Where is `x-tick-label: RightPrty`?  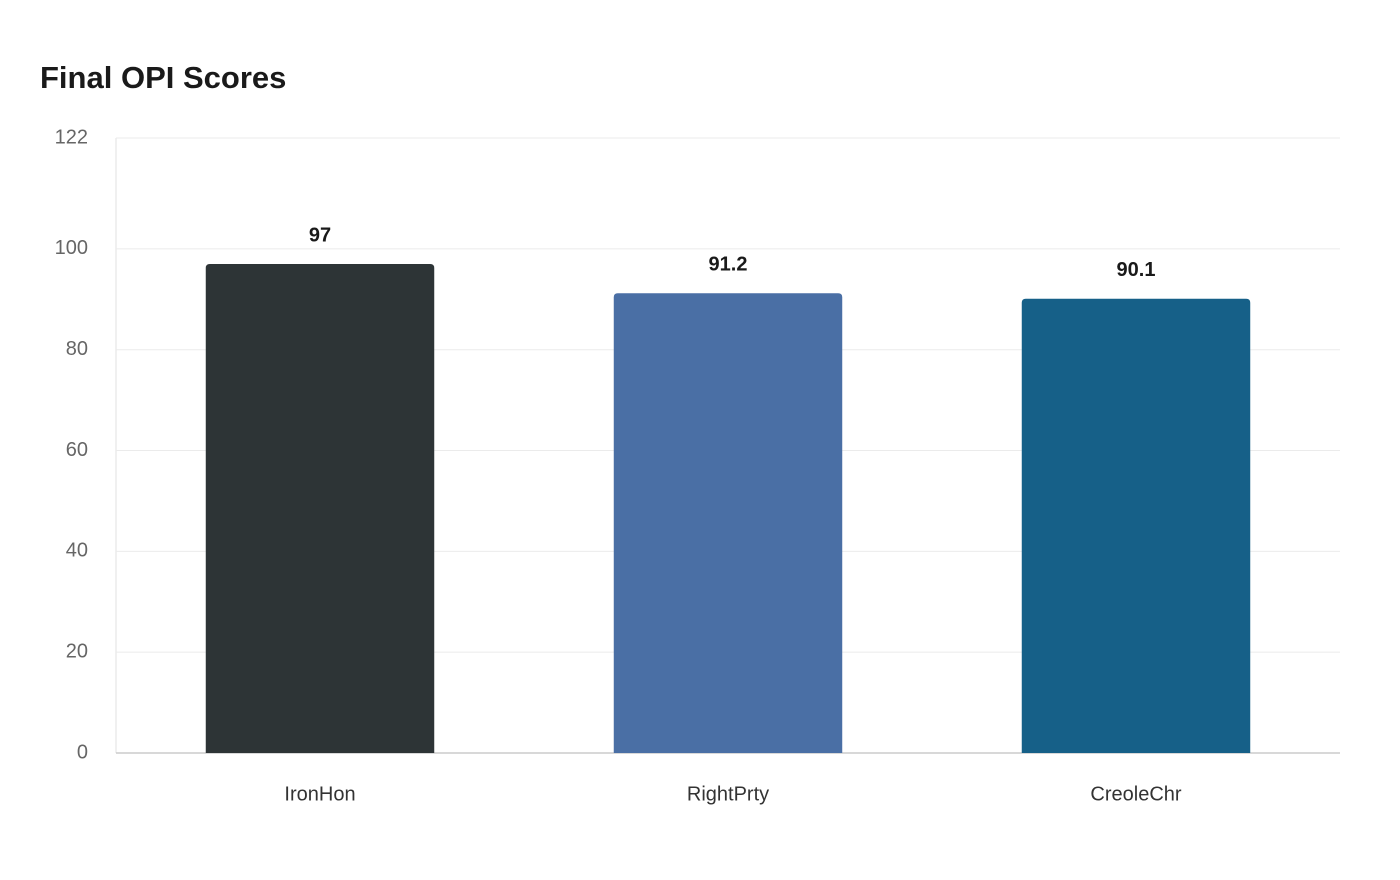
x-tick-label: RightPrty is located at coordinates (728, 794).